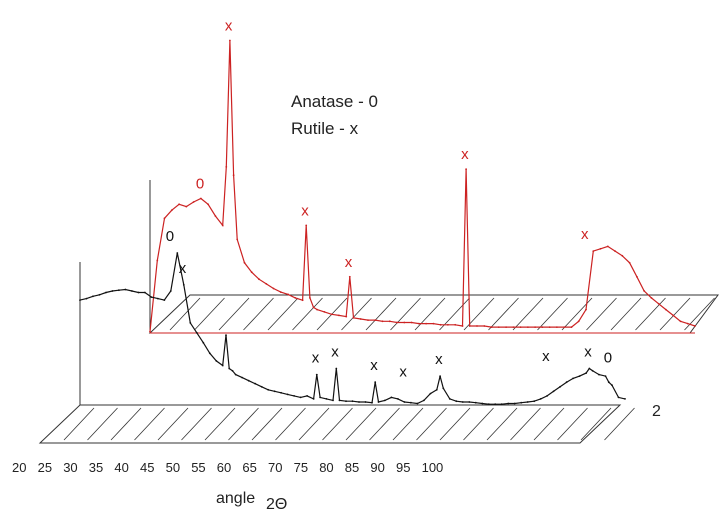 This screenshot has width=719, height=517. What do you see at coordinates (249, 467) in the screenshot?
I see `x-tick-label: 65` at bounding box center [249, 467].